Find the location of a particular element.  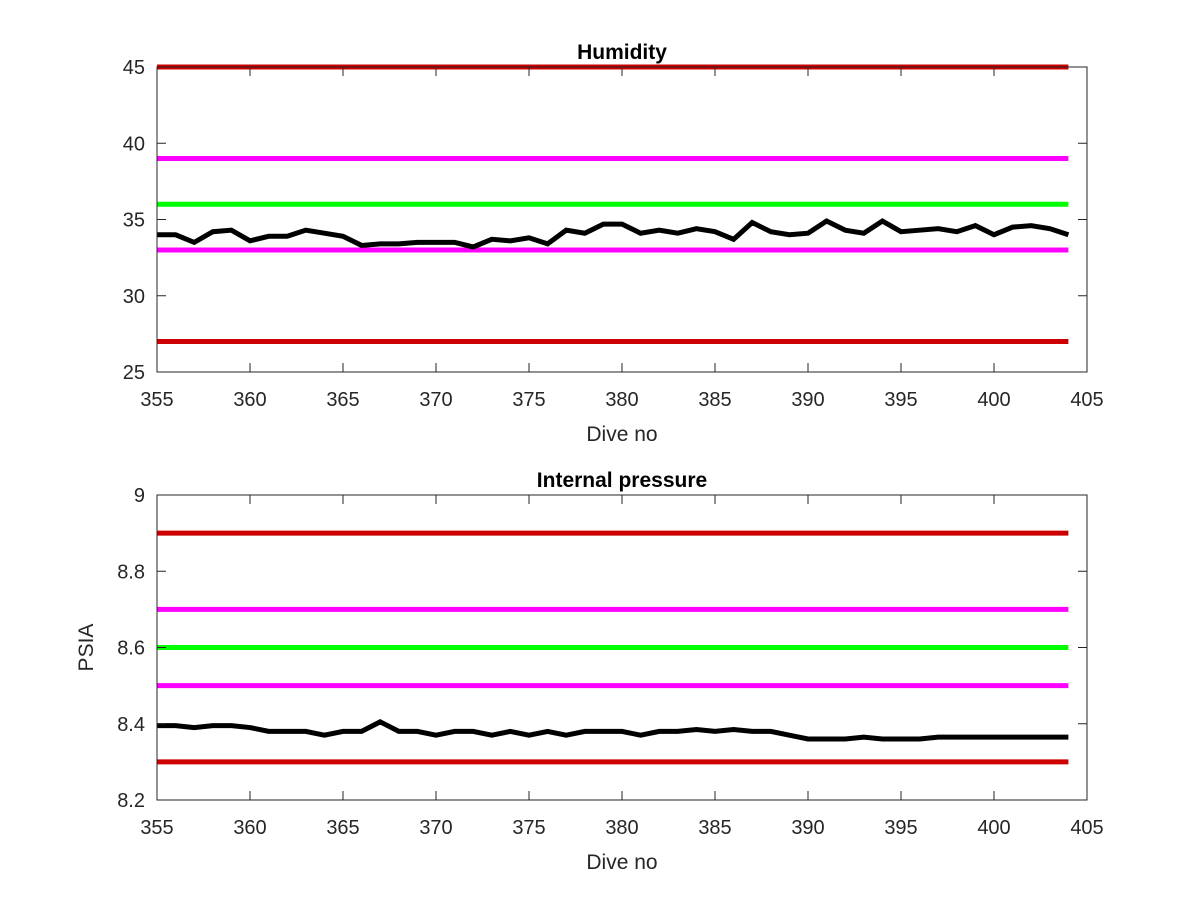

pressure-x-tick-label: 360 is located at coordinates (249, 828).